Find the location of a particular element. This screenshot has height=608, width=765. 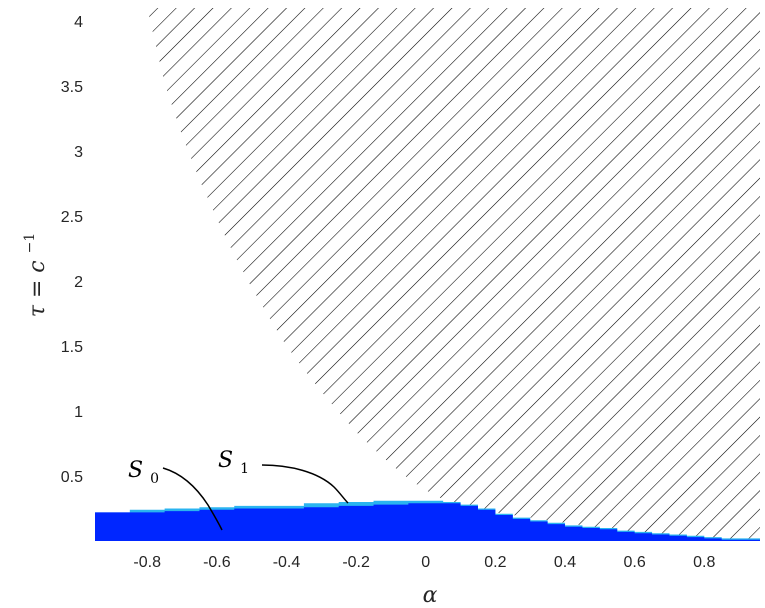

x-tick-label: 0 is located at coordinates (425, 562).